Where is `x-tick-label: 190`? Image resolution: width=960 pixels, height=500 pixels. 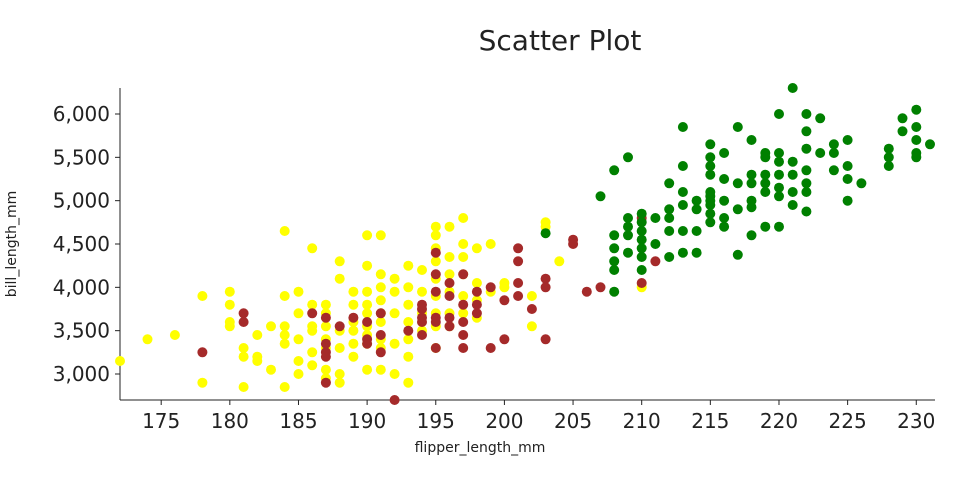 x-tick-label: 190 is located at coordinates (367, 421).